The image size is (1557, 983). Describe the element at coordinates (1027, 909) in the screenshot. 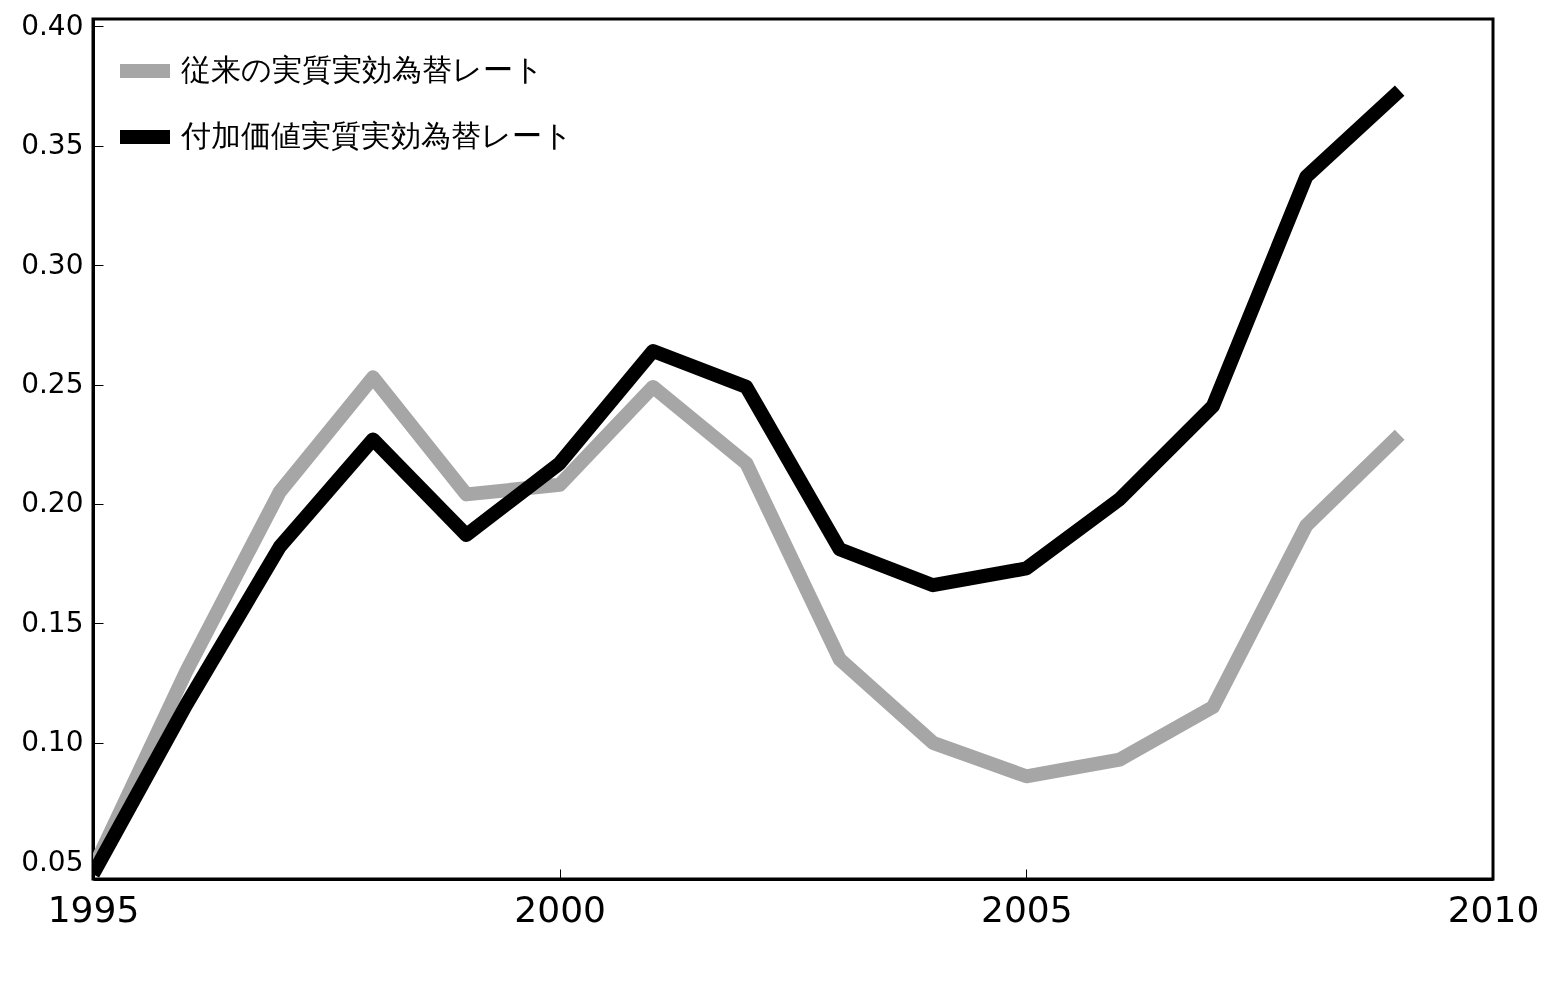

I see `x-tick-label: 2005` at that location.